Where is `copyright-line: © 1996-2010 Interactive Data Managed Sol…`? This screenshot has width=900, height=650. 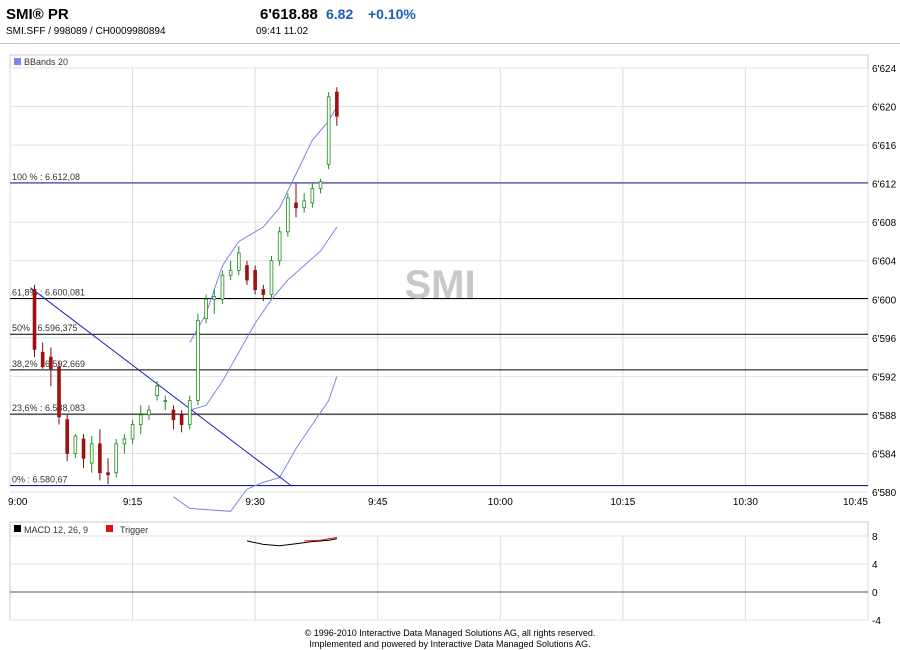 copyright-line: © 1996-2010 Interactive Data Managed Sol… is located at coordinates (450, 633).